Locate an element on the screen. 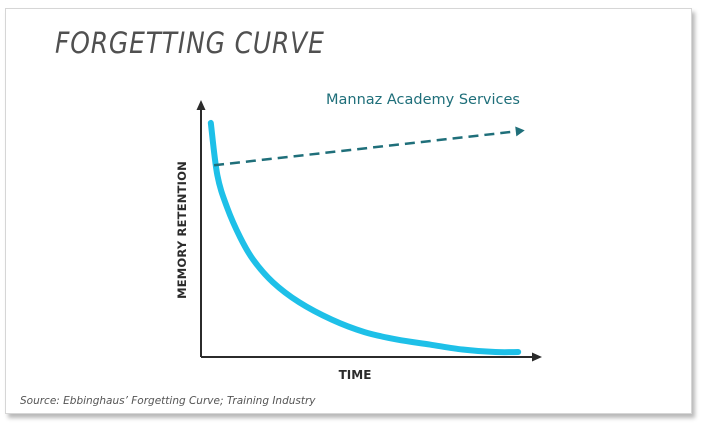 The width and height of the screenshot is (703, 424). x-axis-label: TIME is located at coordinates (355, 375).